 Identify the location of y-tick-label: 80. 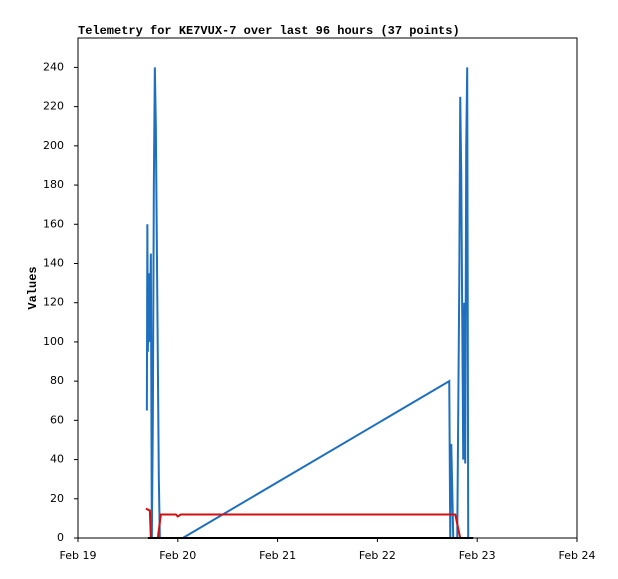
(57, 380).